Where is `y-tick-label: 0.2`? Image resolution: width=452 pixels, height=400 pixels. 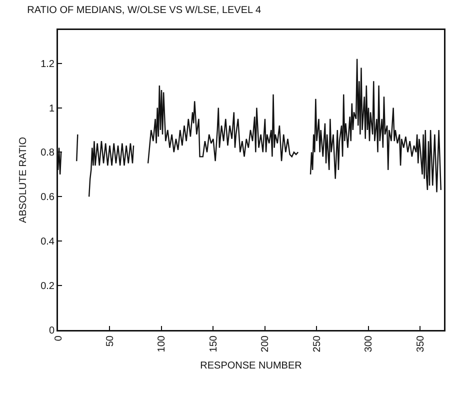
y-tick-label: 0.2 is located at coordinates (47, 286).